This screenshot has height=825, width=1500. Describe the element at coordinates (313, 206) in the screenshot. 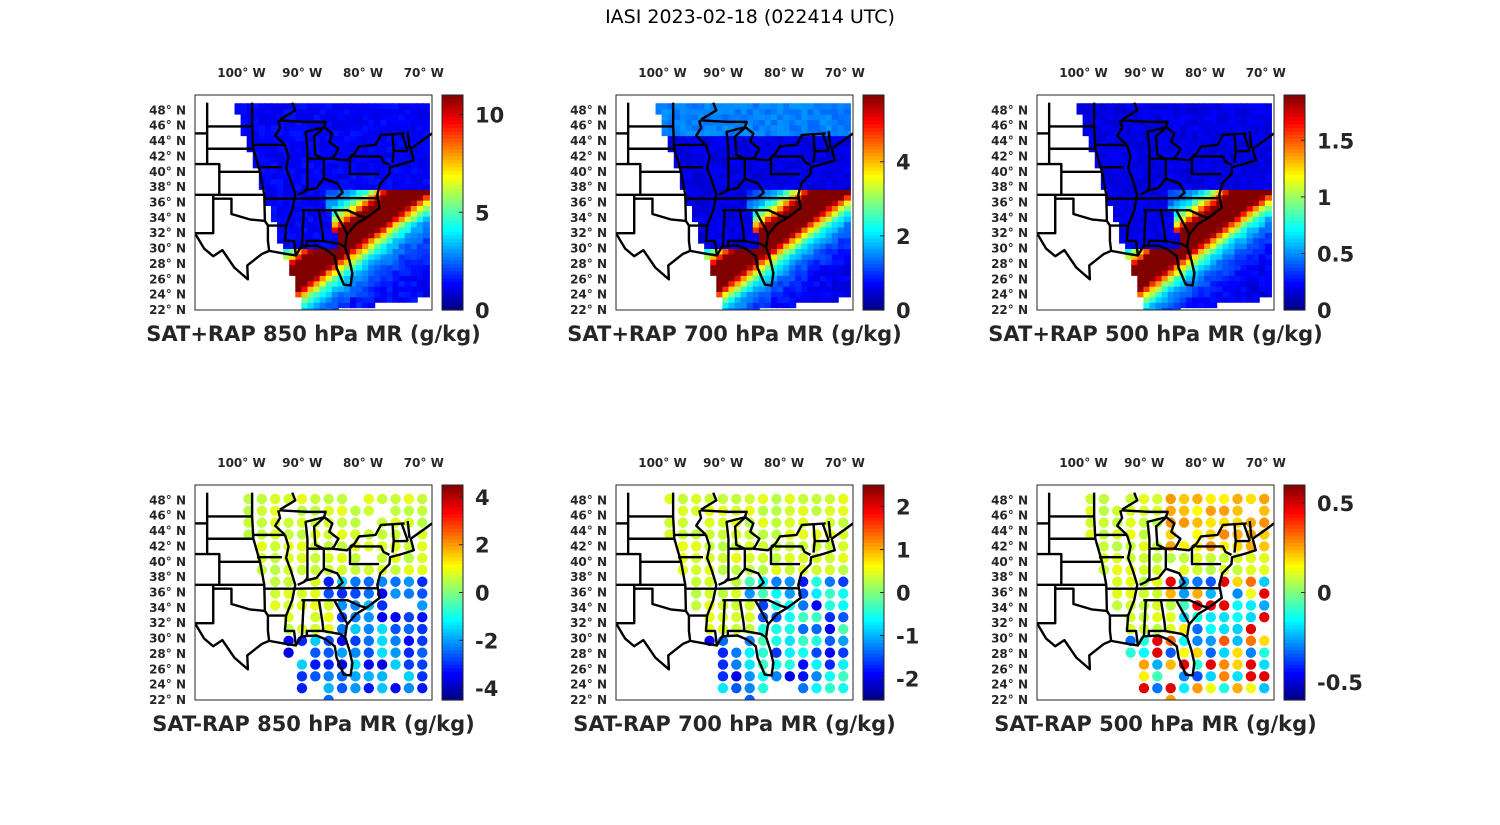

I see `map-field` at that location.